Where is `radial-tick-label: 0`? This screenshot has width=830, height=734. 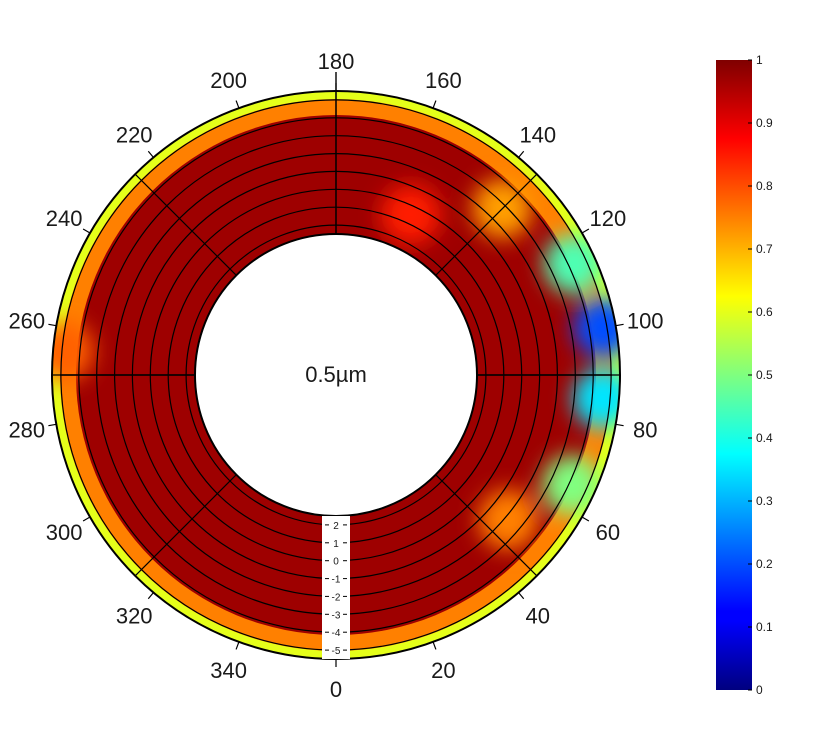
radial-tick-label: 0 is located at coordinates (336, 562).